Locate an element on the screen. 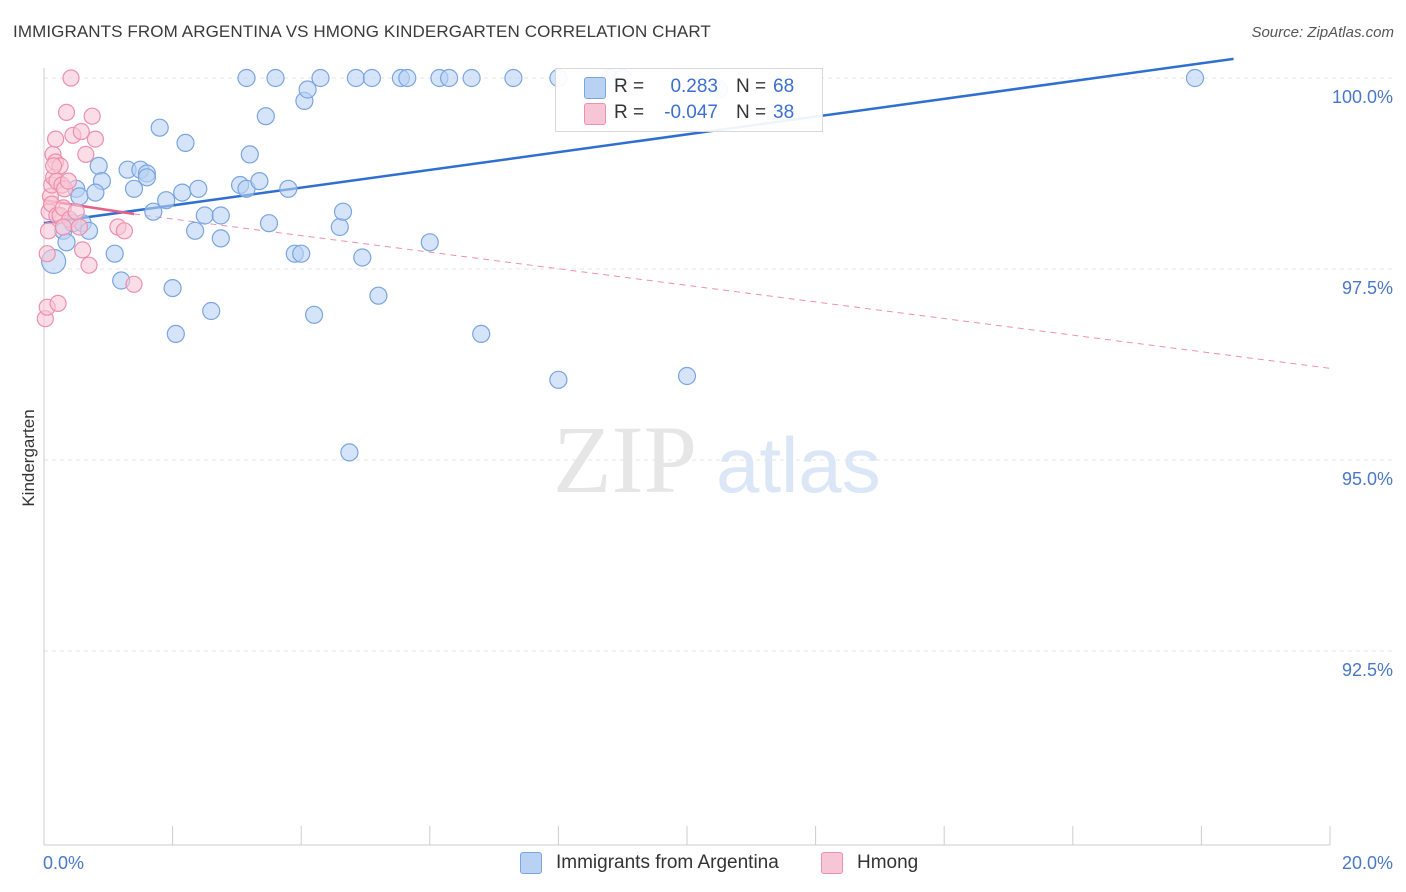  bottom-legend-hmong: Hmong is located at coordinates (869, 863).